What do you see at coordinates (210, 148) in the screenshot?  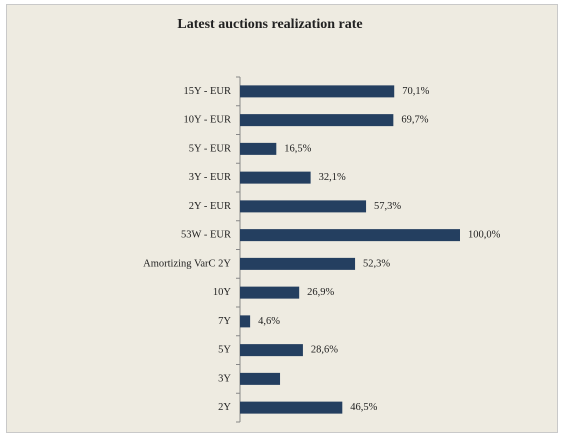 I see `y-tick-label: 5Y - EUR` at bounding box center [210, 148].